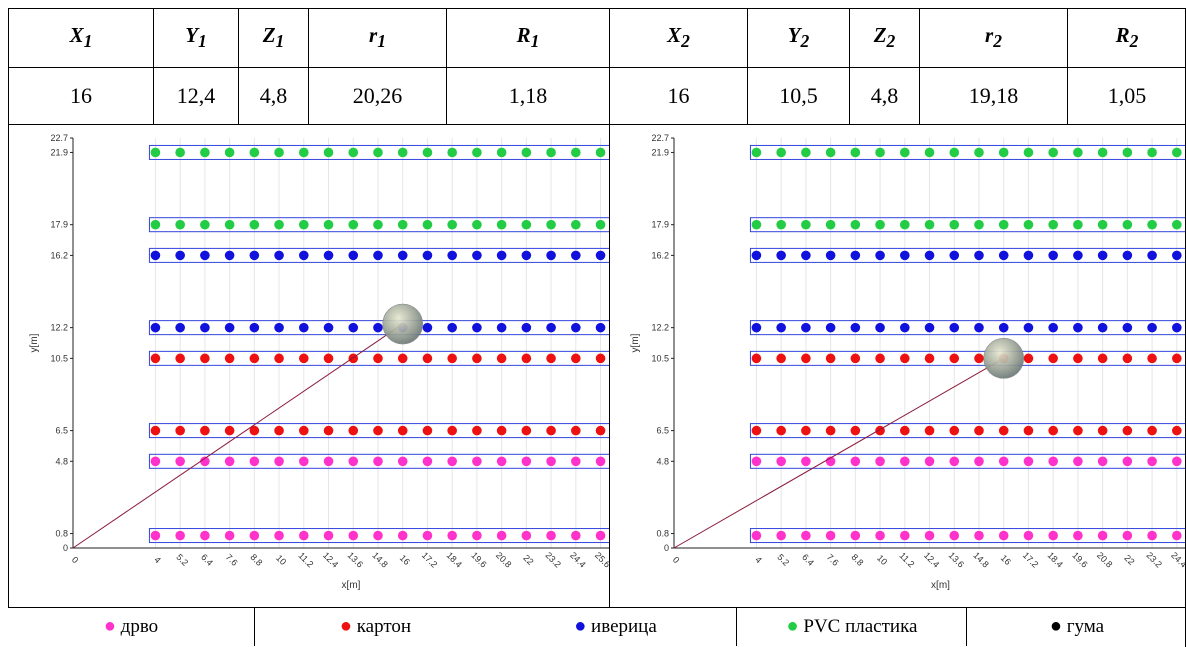  I want to click on c1-x-tick-label-7: 11.2, so click(305, 559).